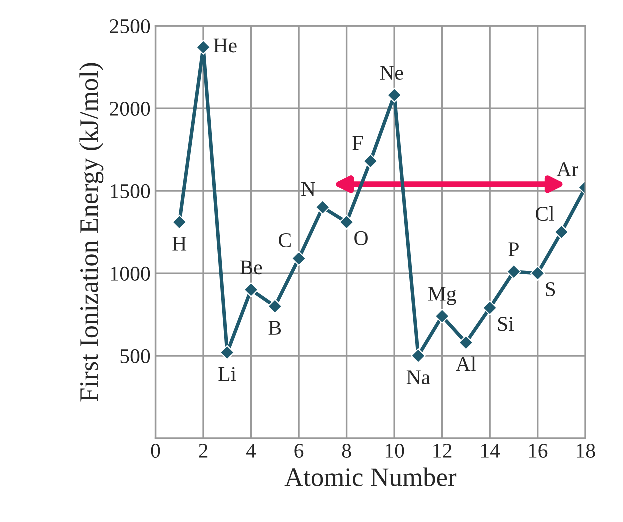 The height and width of the screenshot is (522, 623). What do you see at coordinates (285, 241) in the screenshot?
I see `annotation: C` at bounding box center [285, 241].